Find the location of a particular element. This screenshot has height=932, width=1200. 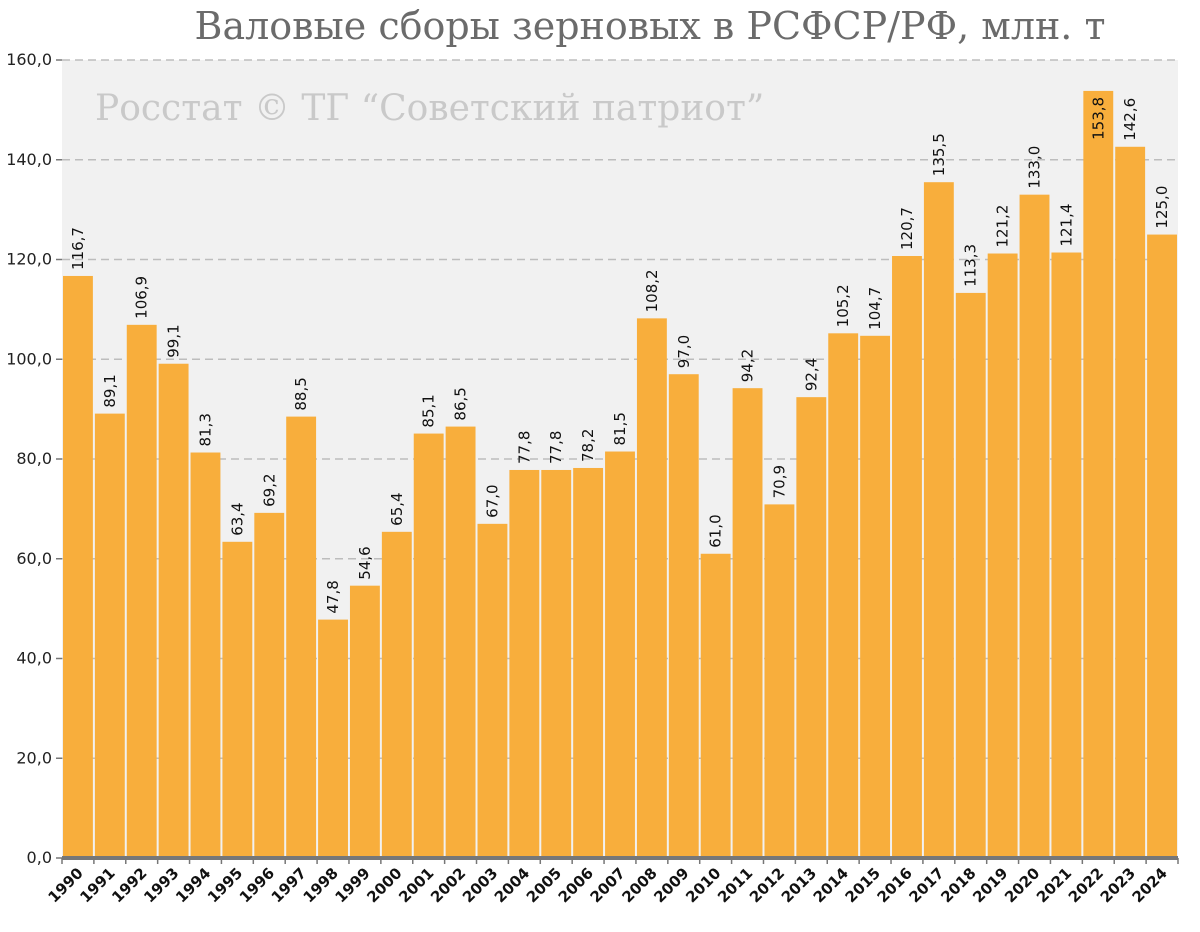

x-tick-label-1993: 1993 is located at coordinates (161, 885).